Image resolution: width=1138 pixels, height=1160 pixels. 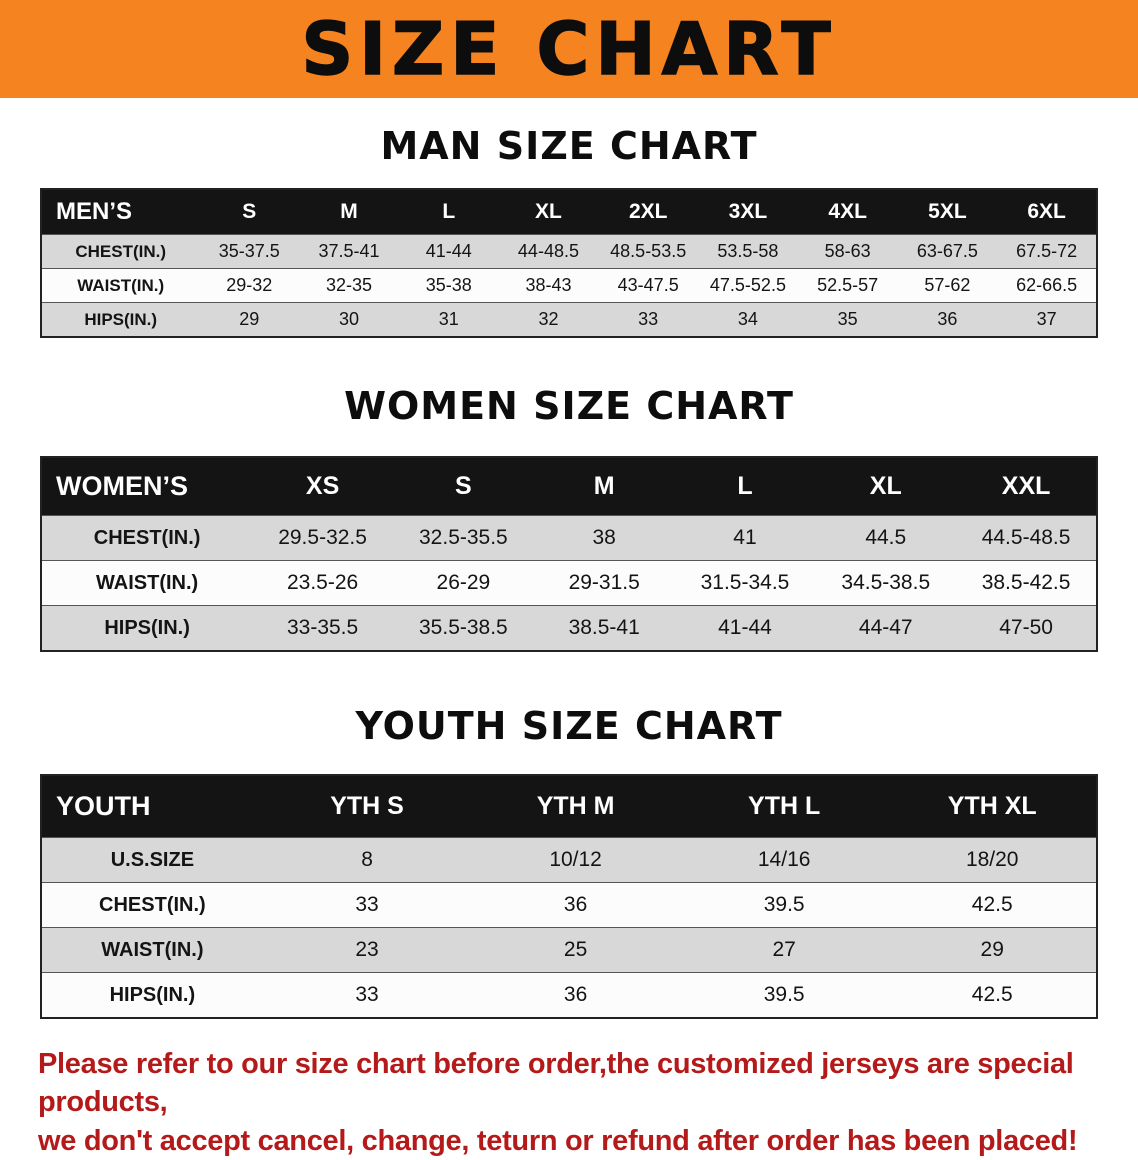 What do you see at coordinates (349, 285) in the screenshot?
I see `size-value-cell: 32-35` at bounding box center [349, 285].